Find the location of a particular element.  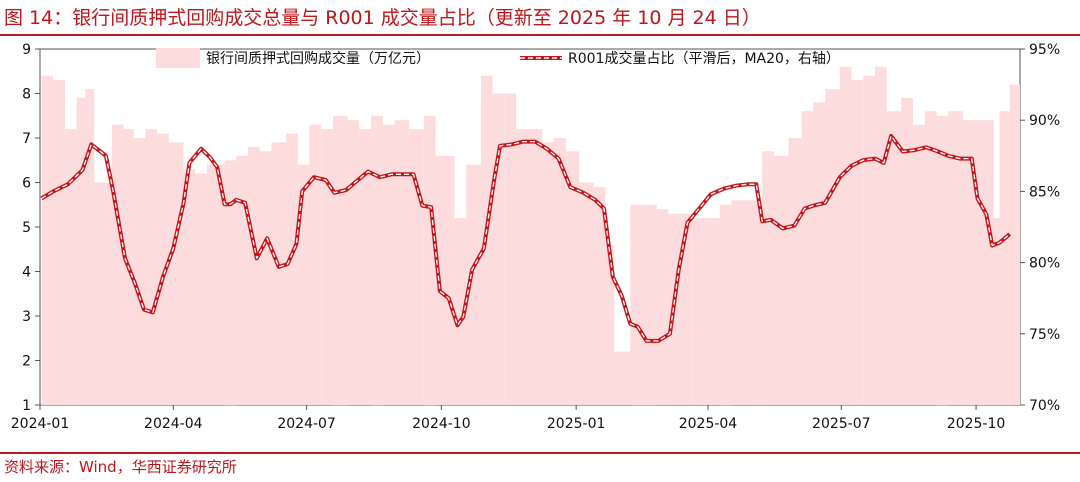

x-tick-label: 2025-01 is located at coordinates (576, 424).